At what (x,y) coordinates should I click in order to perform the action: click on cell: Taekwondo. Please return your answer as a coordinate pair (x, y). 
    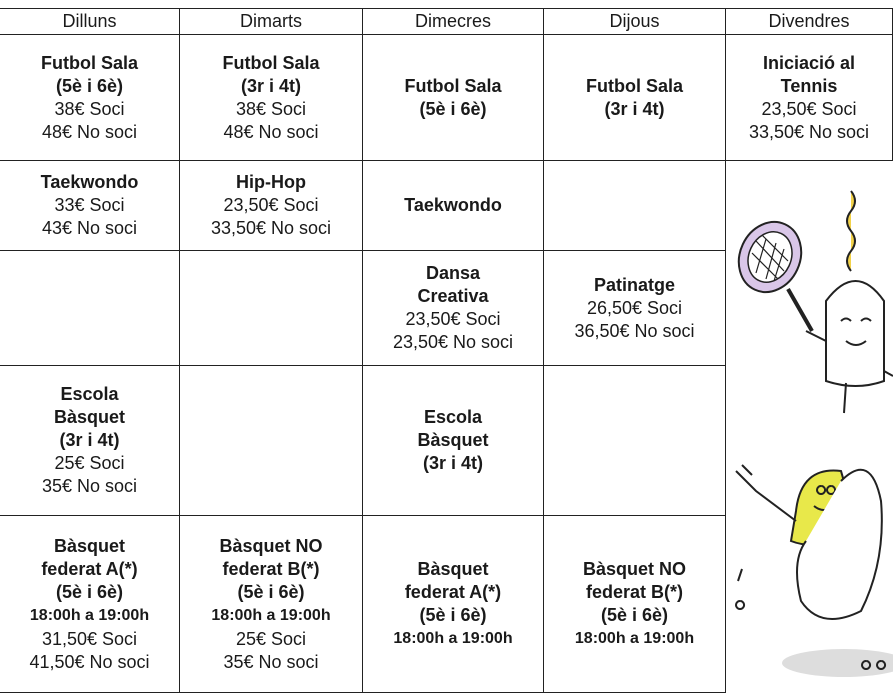
    Looking at the image, I should click on (453, 206).